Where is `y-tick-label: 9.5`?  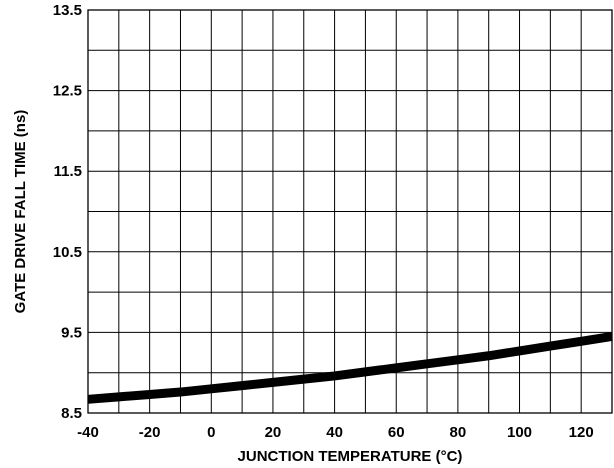
y-tick-label: 9.5 is located at coordinates (71, 332).